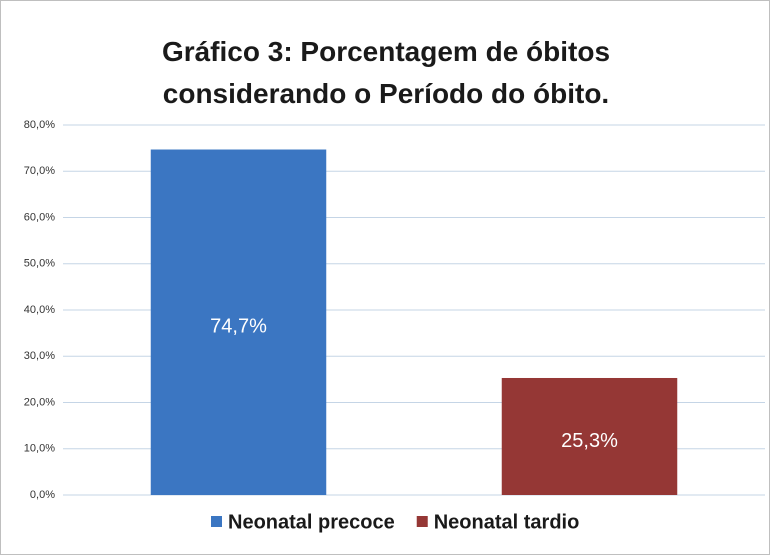 The height and width of the screenshot is (555, 770). Describe the element at coordinates (42, 495) in the screenshot. I see `y-tick-label: 0,0%` at that location.